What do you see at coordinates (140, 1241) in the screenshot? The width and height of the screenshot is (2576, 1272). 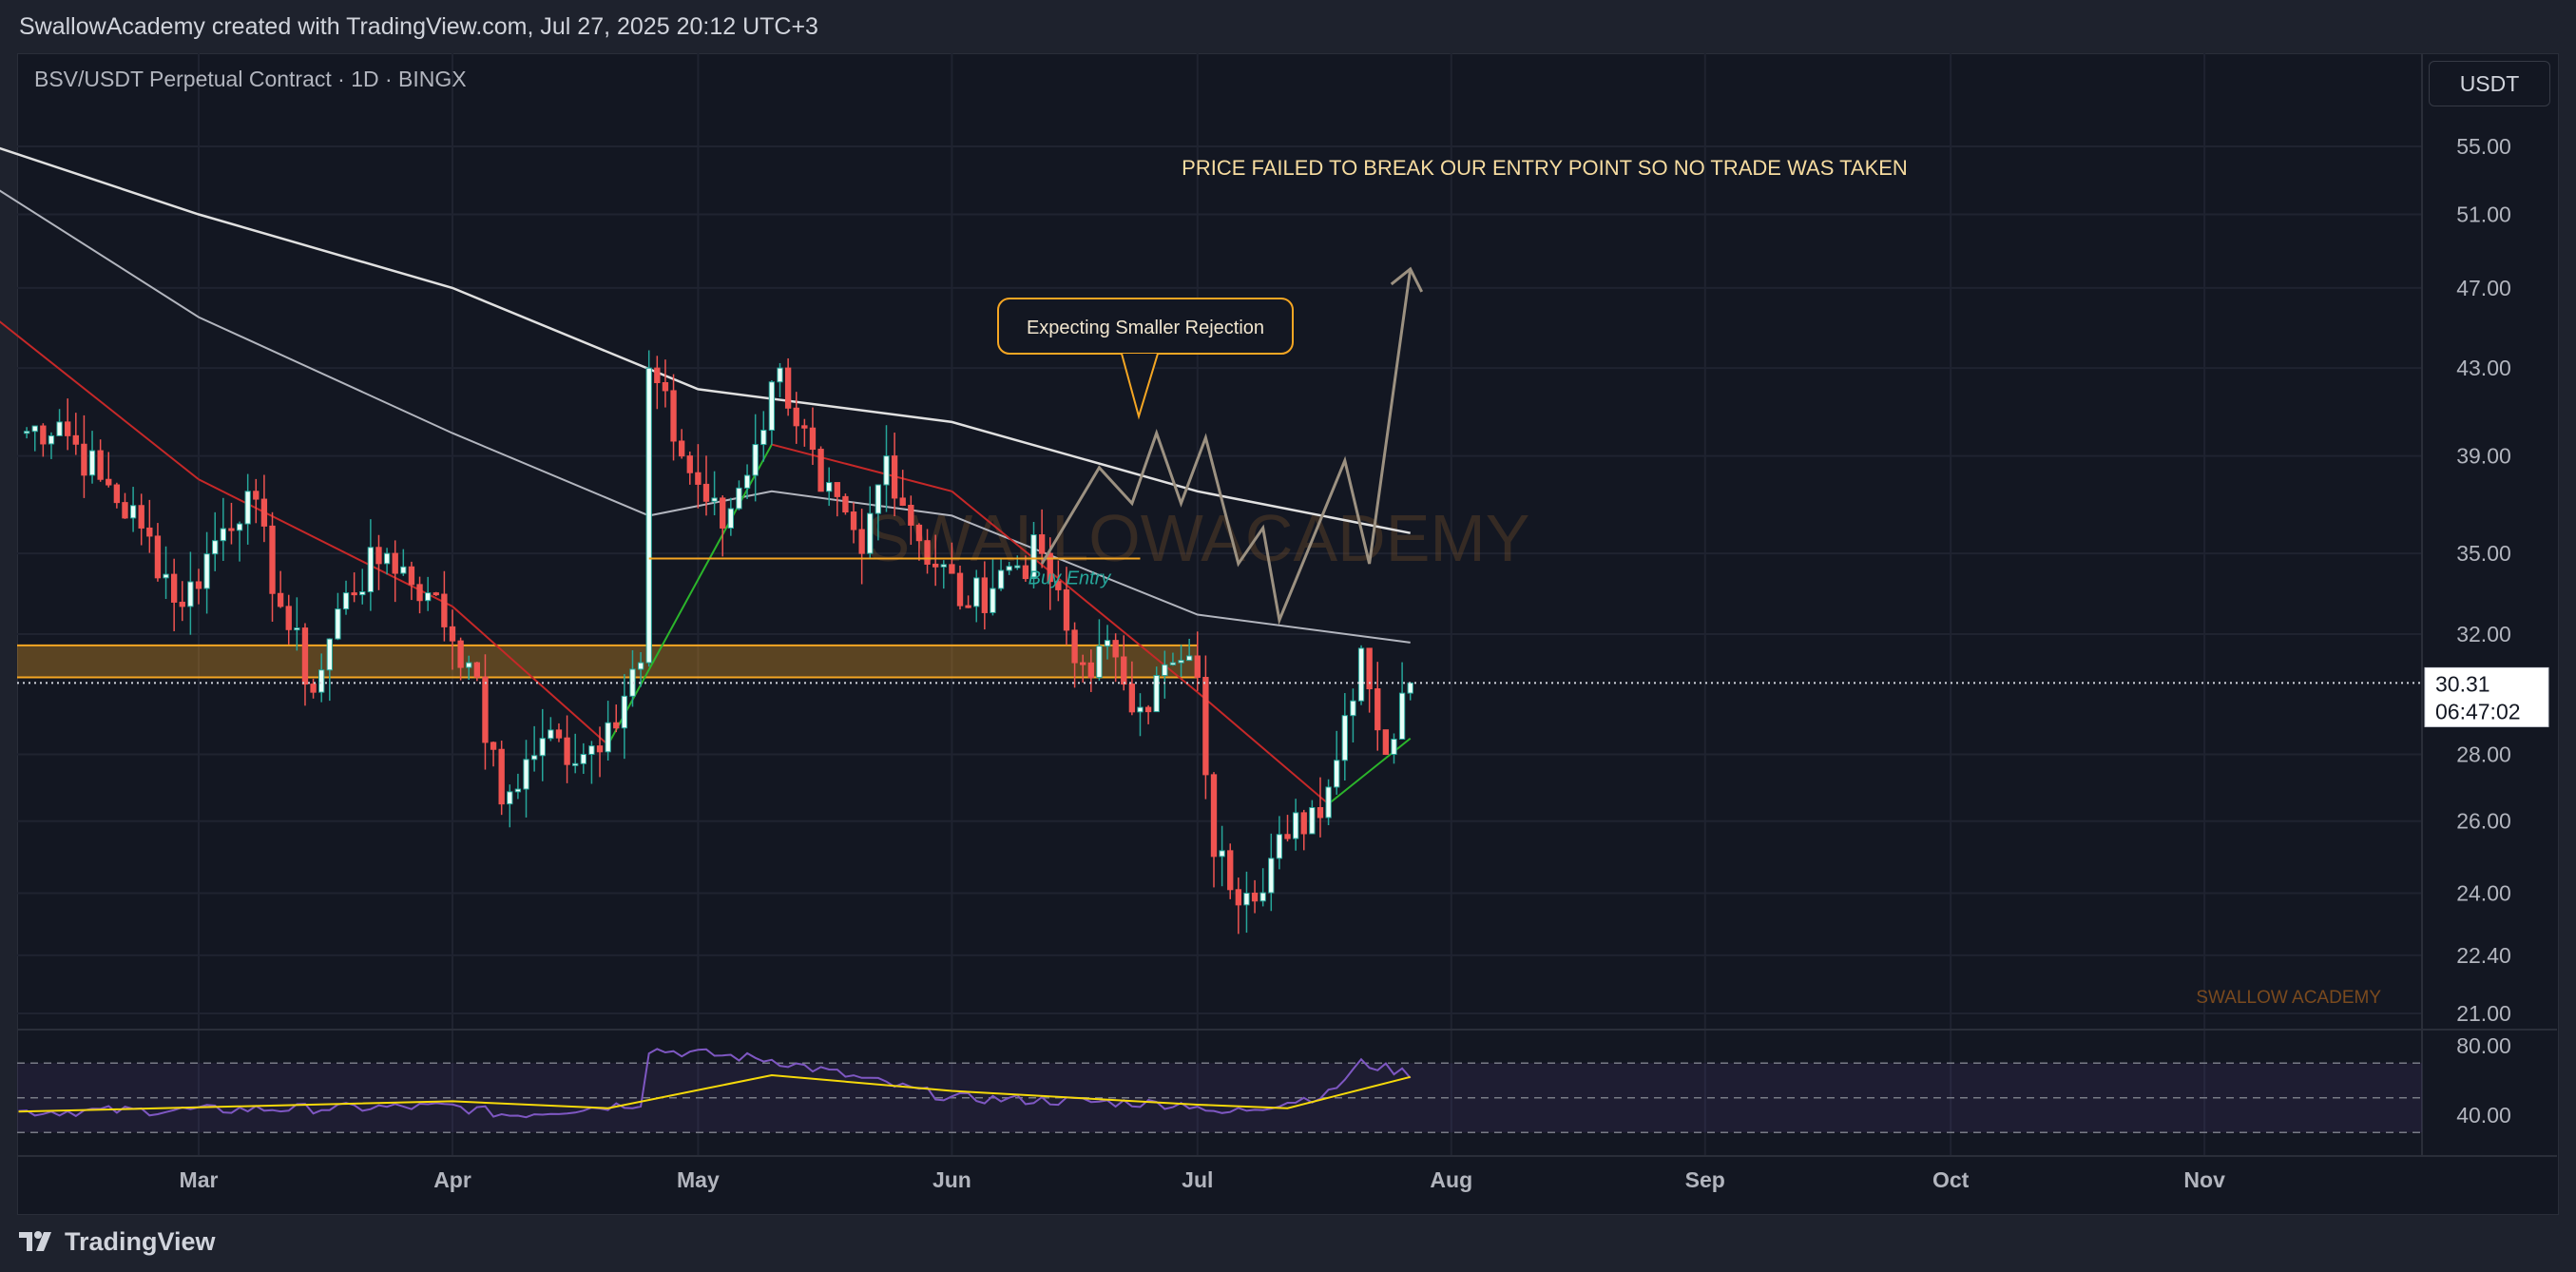 I see `tradingview-brand: TradingView` at bounding box center [140, 1241].